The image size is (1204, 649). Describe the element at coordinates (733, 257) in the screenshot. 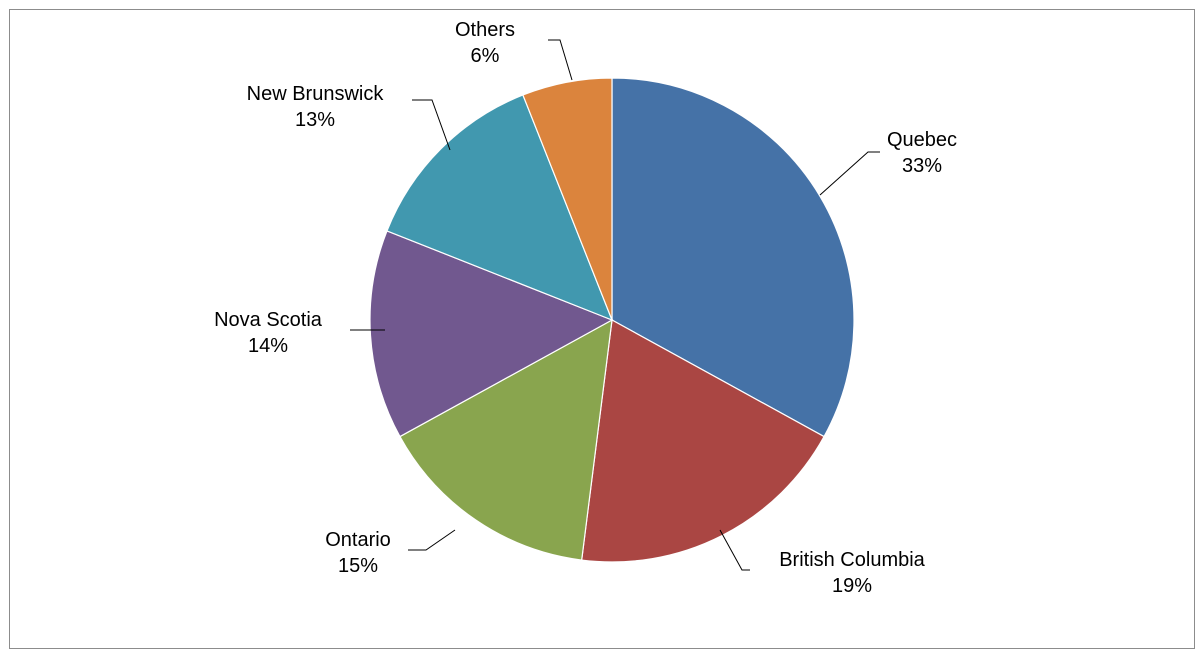

I see `pie-slice-quebec` at that location.